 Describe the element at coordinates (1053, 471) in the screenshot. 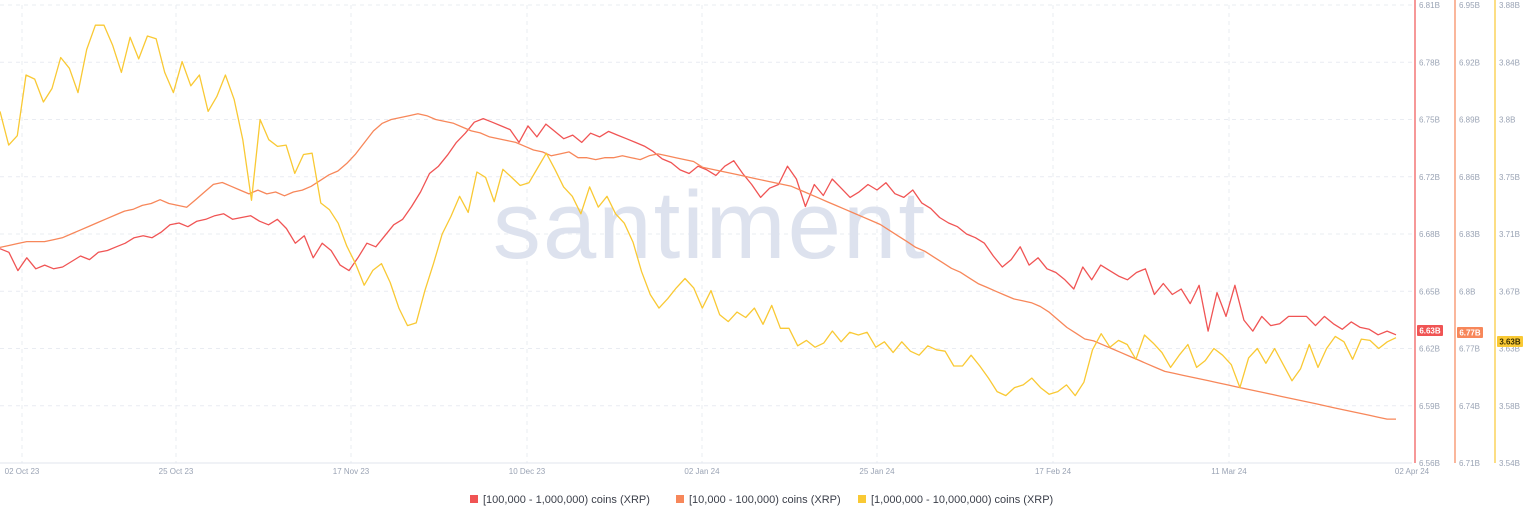

I see `x-tick-label: 17 Feb 24` at that location.